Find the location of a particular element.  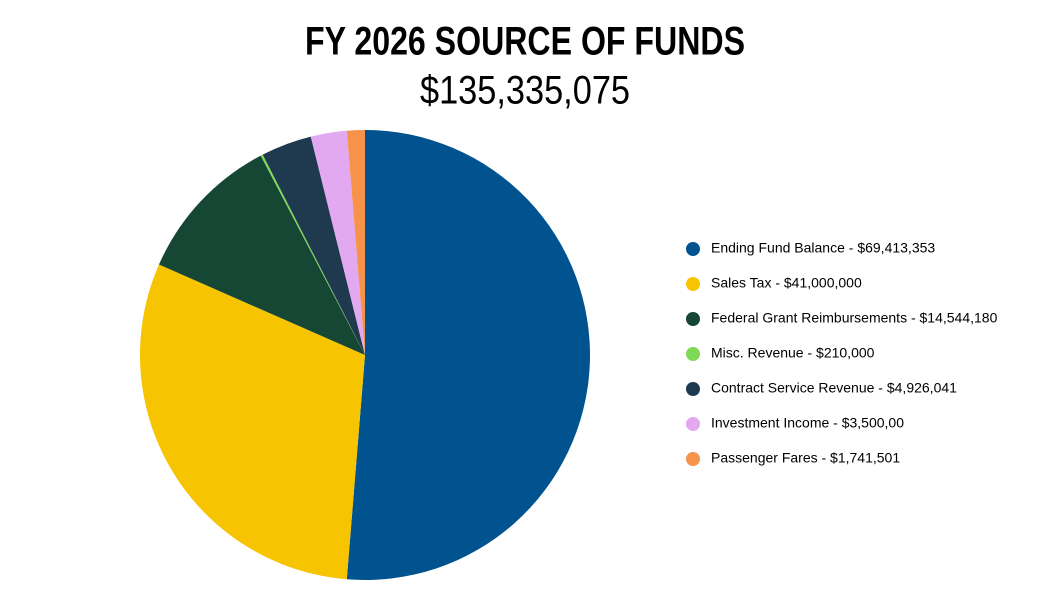

legend-label: Sales Tax - $41,000,000 is located at coordinates (786, 283).